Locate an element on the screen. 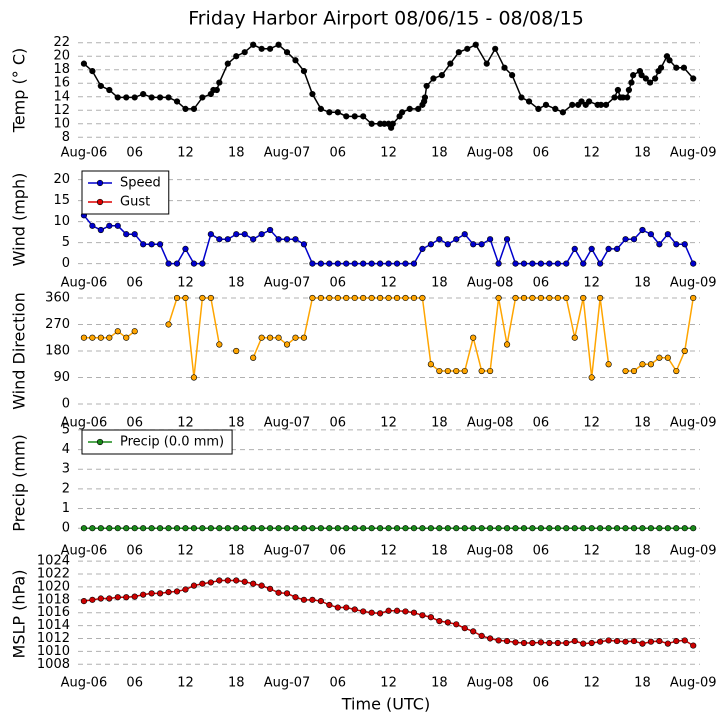 Image resolution: width=726 pixels, height=725 pixels. series-line is located at coordinates (388, 337).